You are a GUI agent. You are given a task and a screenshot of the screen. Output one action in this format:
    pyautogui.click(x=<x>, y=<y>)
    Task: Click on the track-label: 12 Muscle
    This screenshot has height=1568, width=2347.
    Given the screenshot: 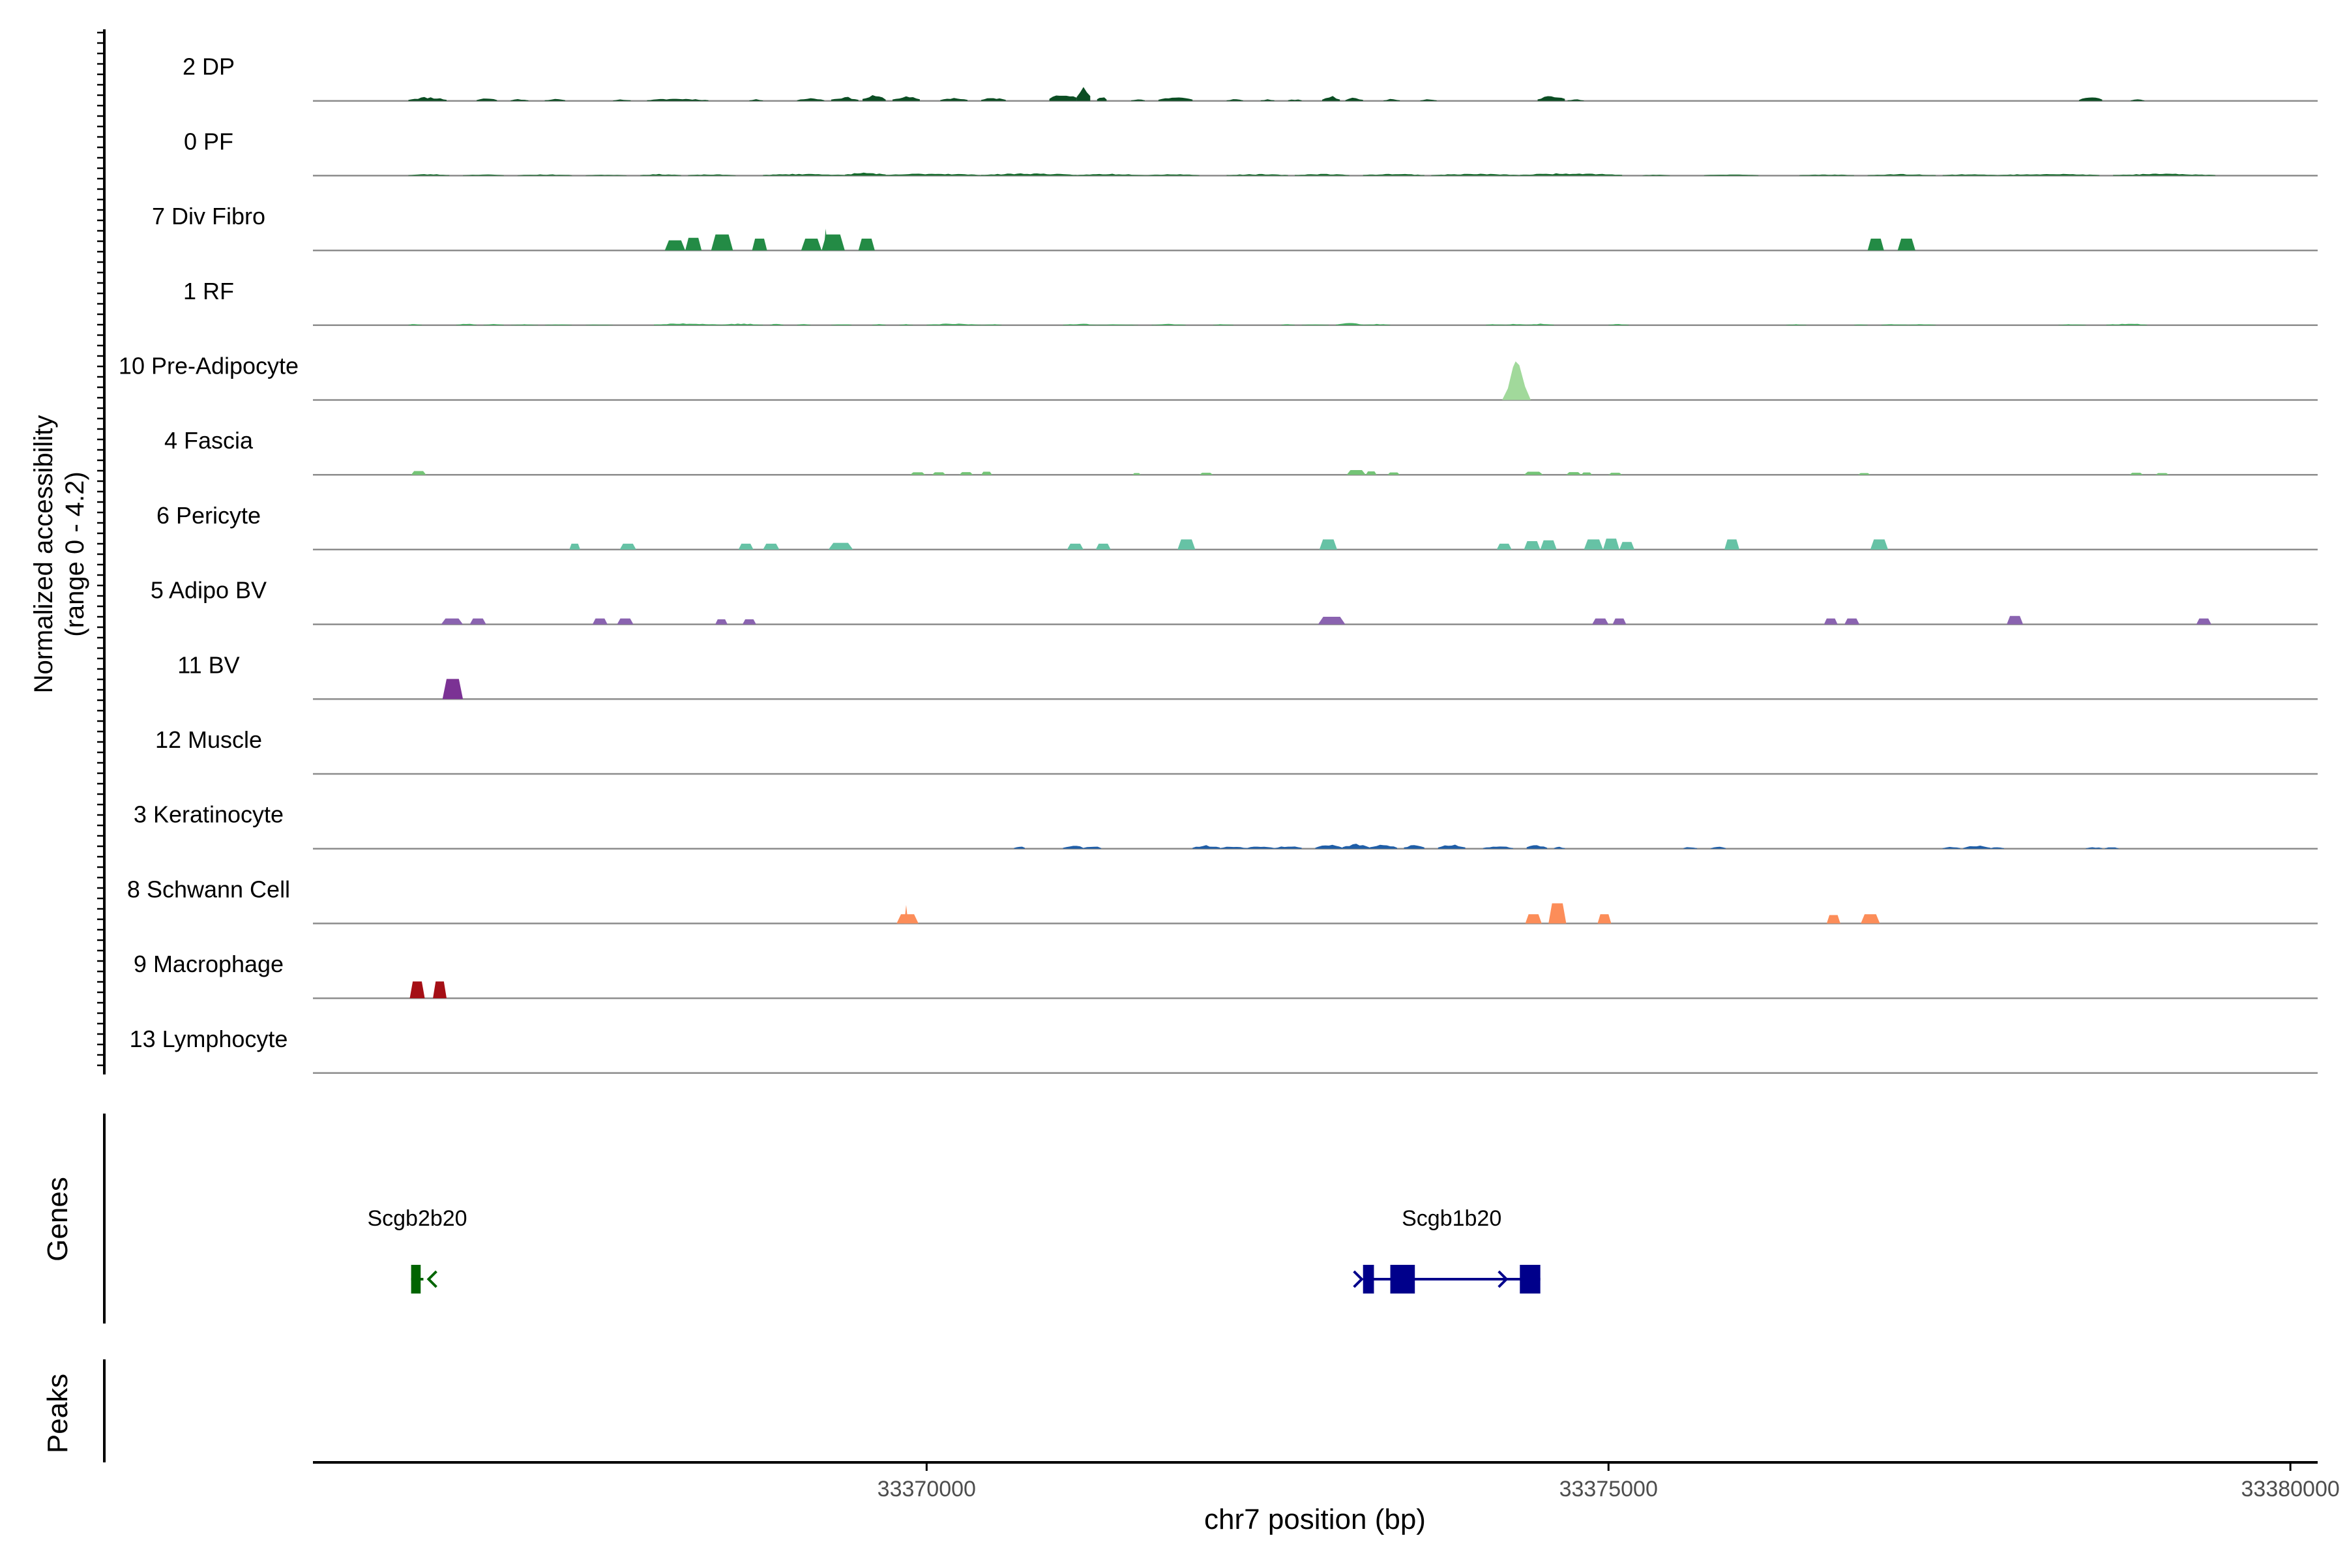 What is the action you would take?
    pyautogui.click(x=208, y=740)
    